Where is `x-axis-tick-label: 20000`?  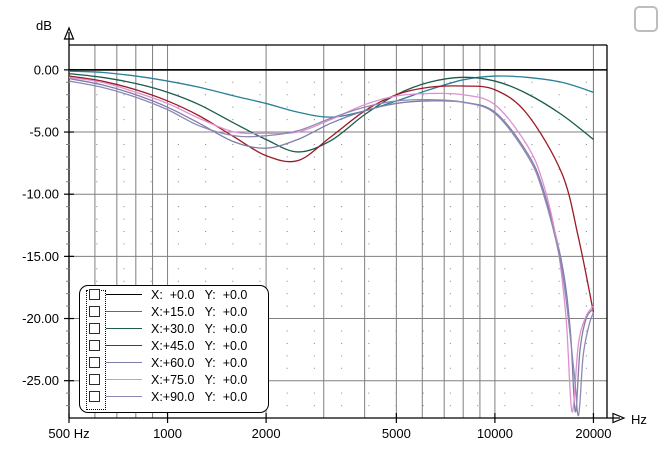
x-axis-tick-label: 20000 is located at coordinates (593, 433).